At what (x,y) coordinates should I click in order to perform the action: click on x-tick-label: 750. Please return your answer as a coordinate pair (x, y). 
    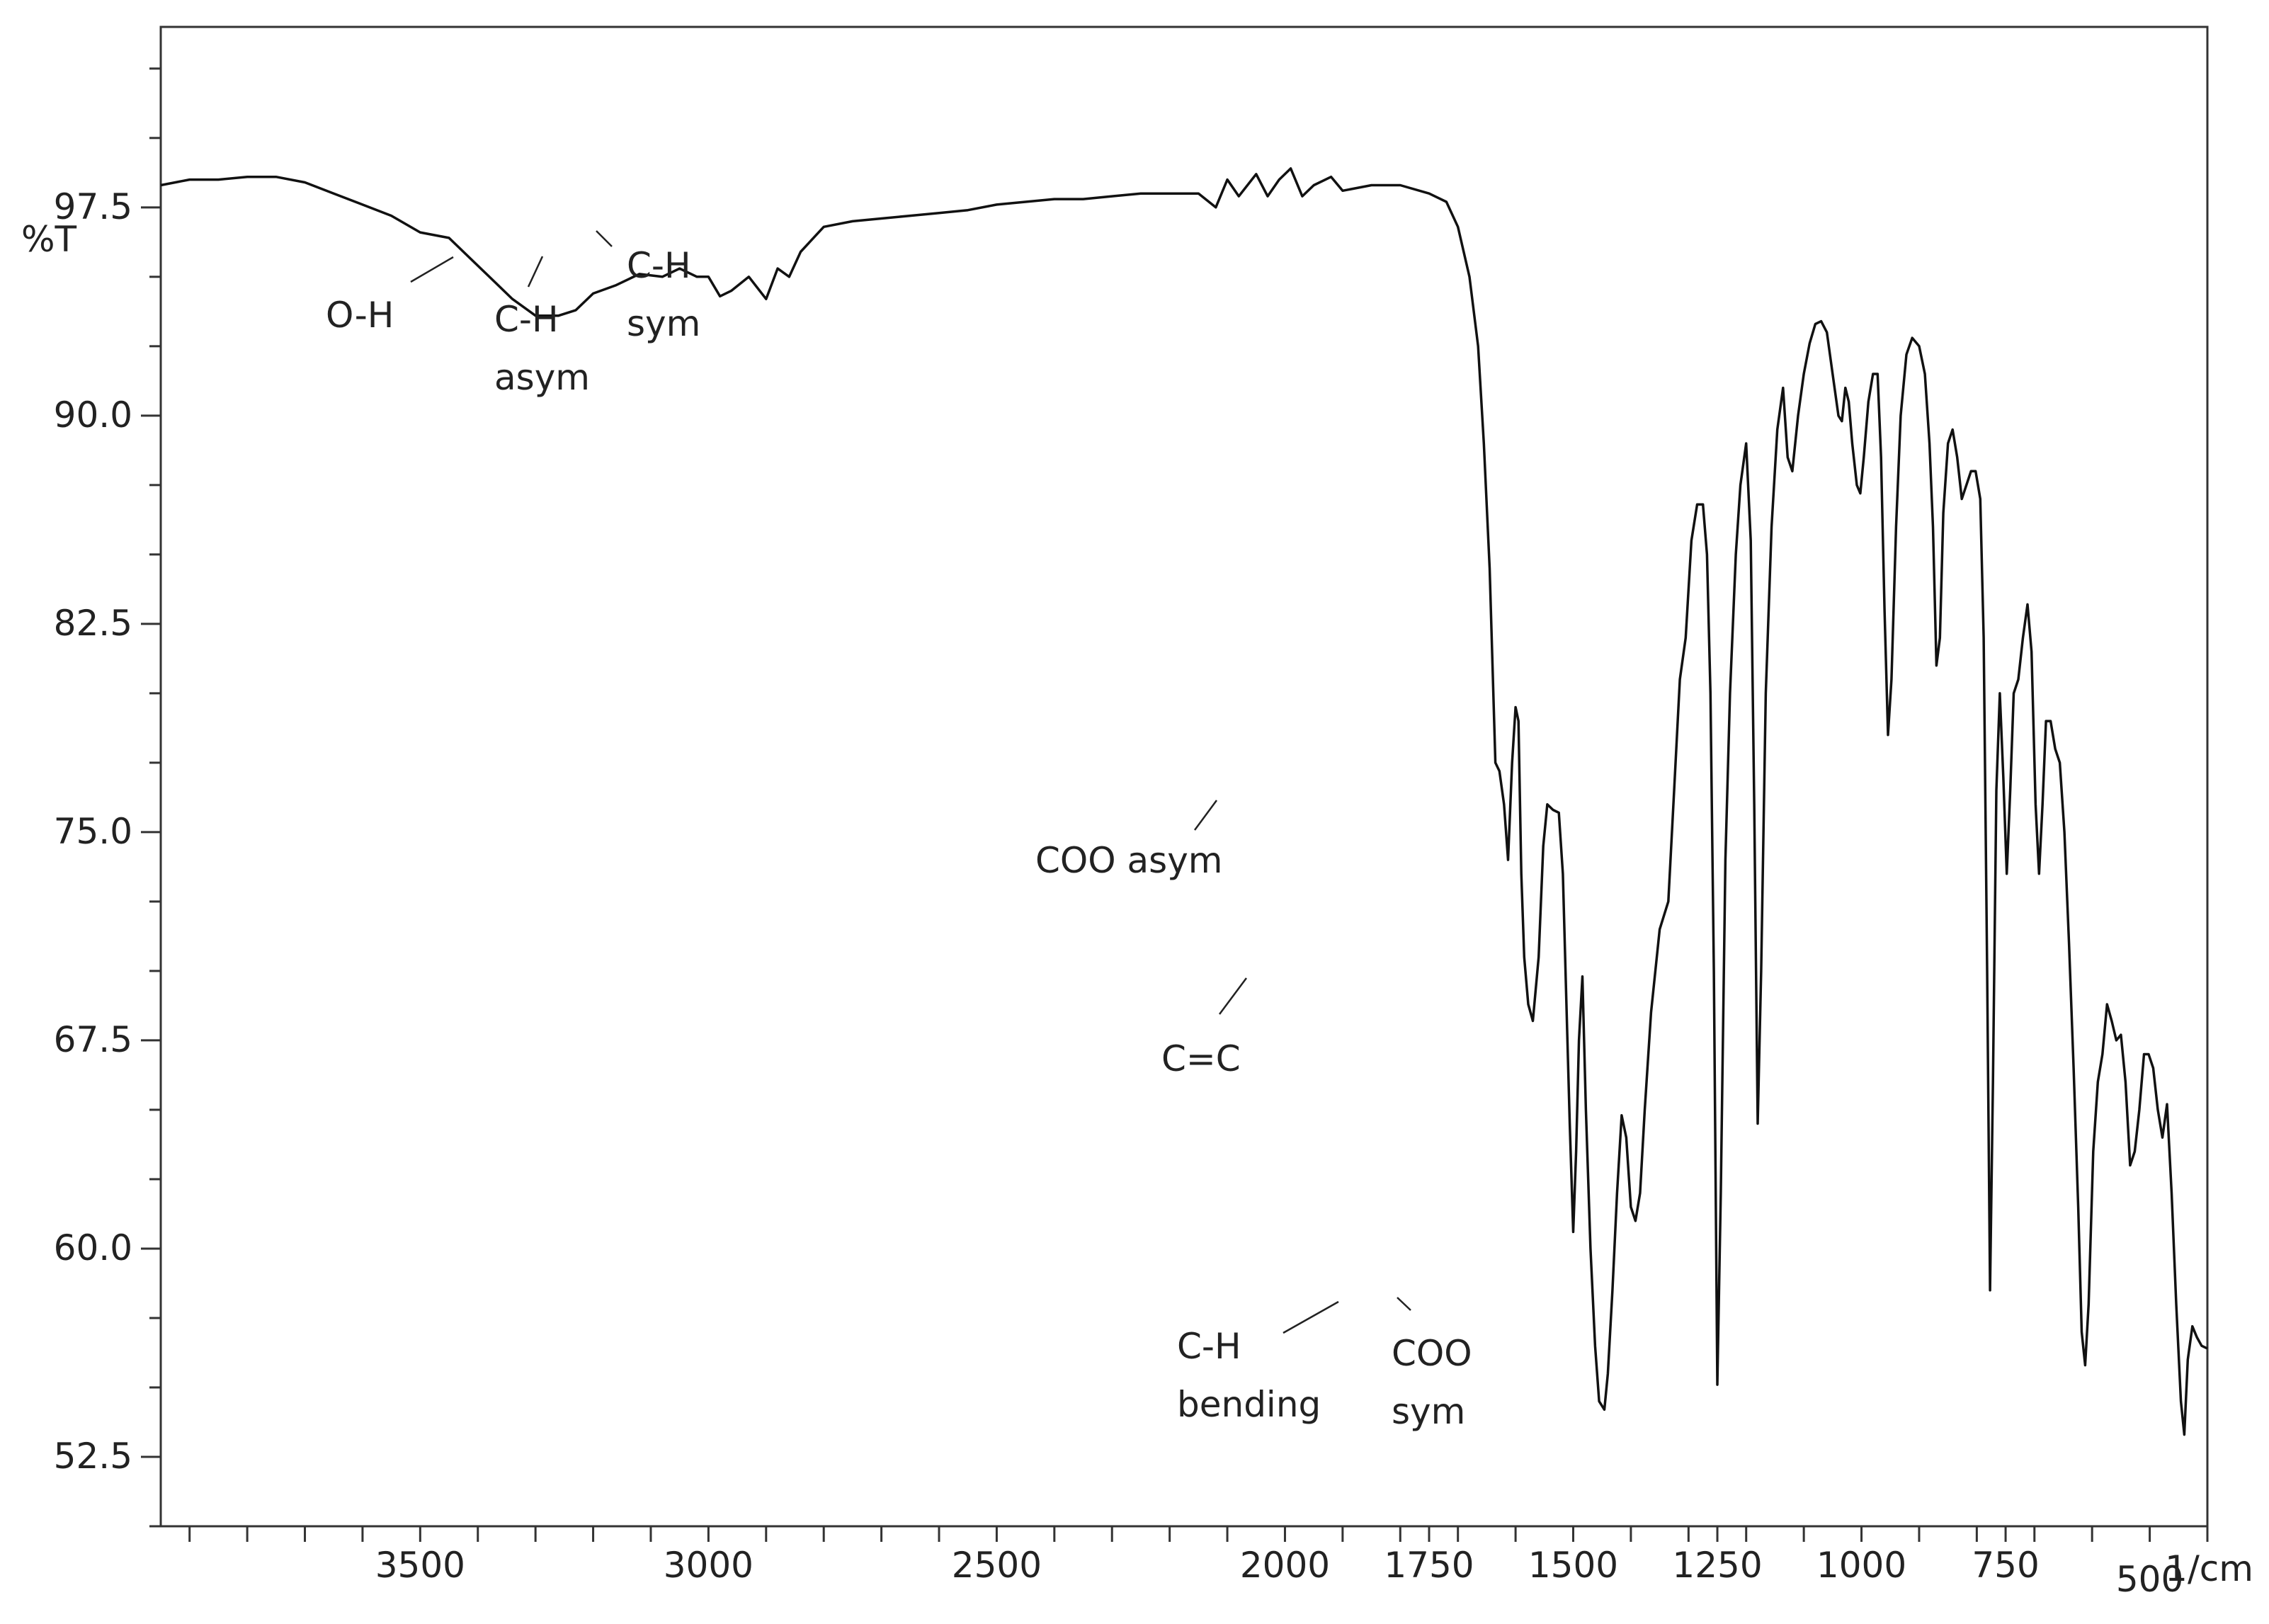
    Looking at the image, I should click on (2006, 1565).